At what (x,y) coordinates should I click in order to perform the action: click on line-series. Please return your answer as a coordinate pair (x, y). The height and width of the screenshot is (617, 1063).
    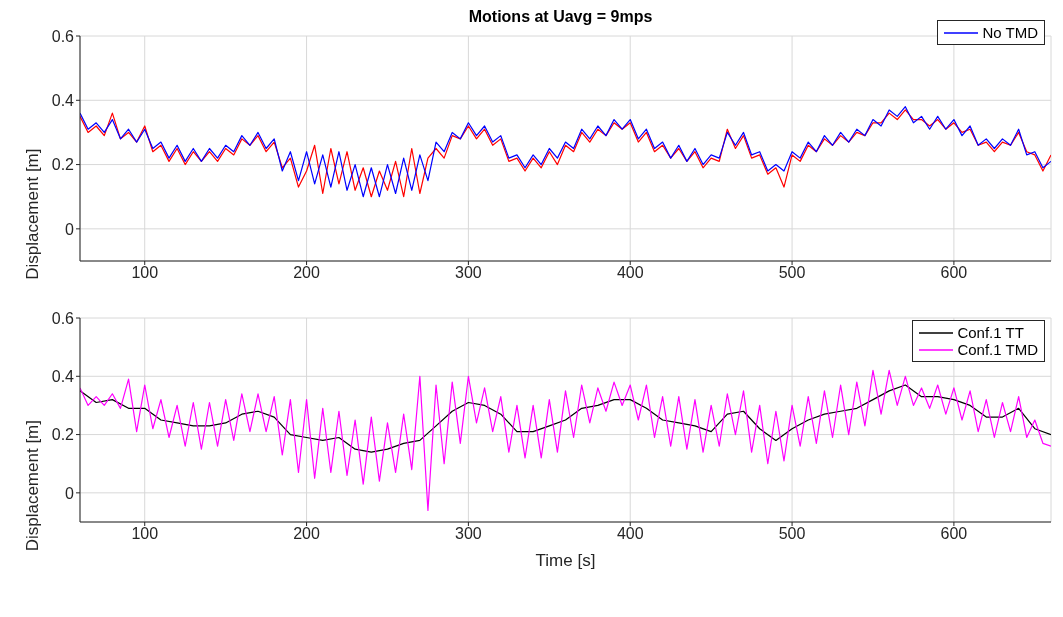
    Looking at the image, I should click on (565, 418).